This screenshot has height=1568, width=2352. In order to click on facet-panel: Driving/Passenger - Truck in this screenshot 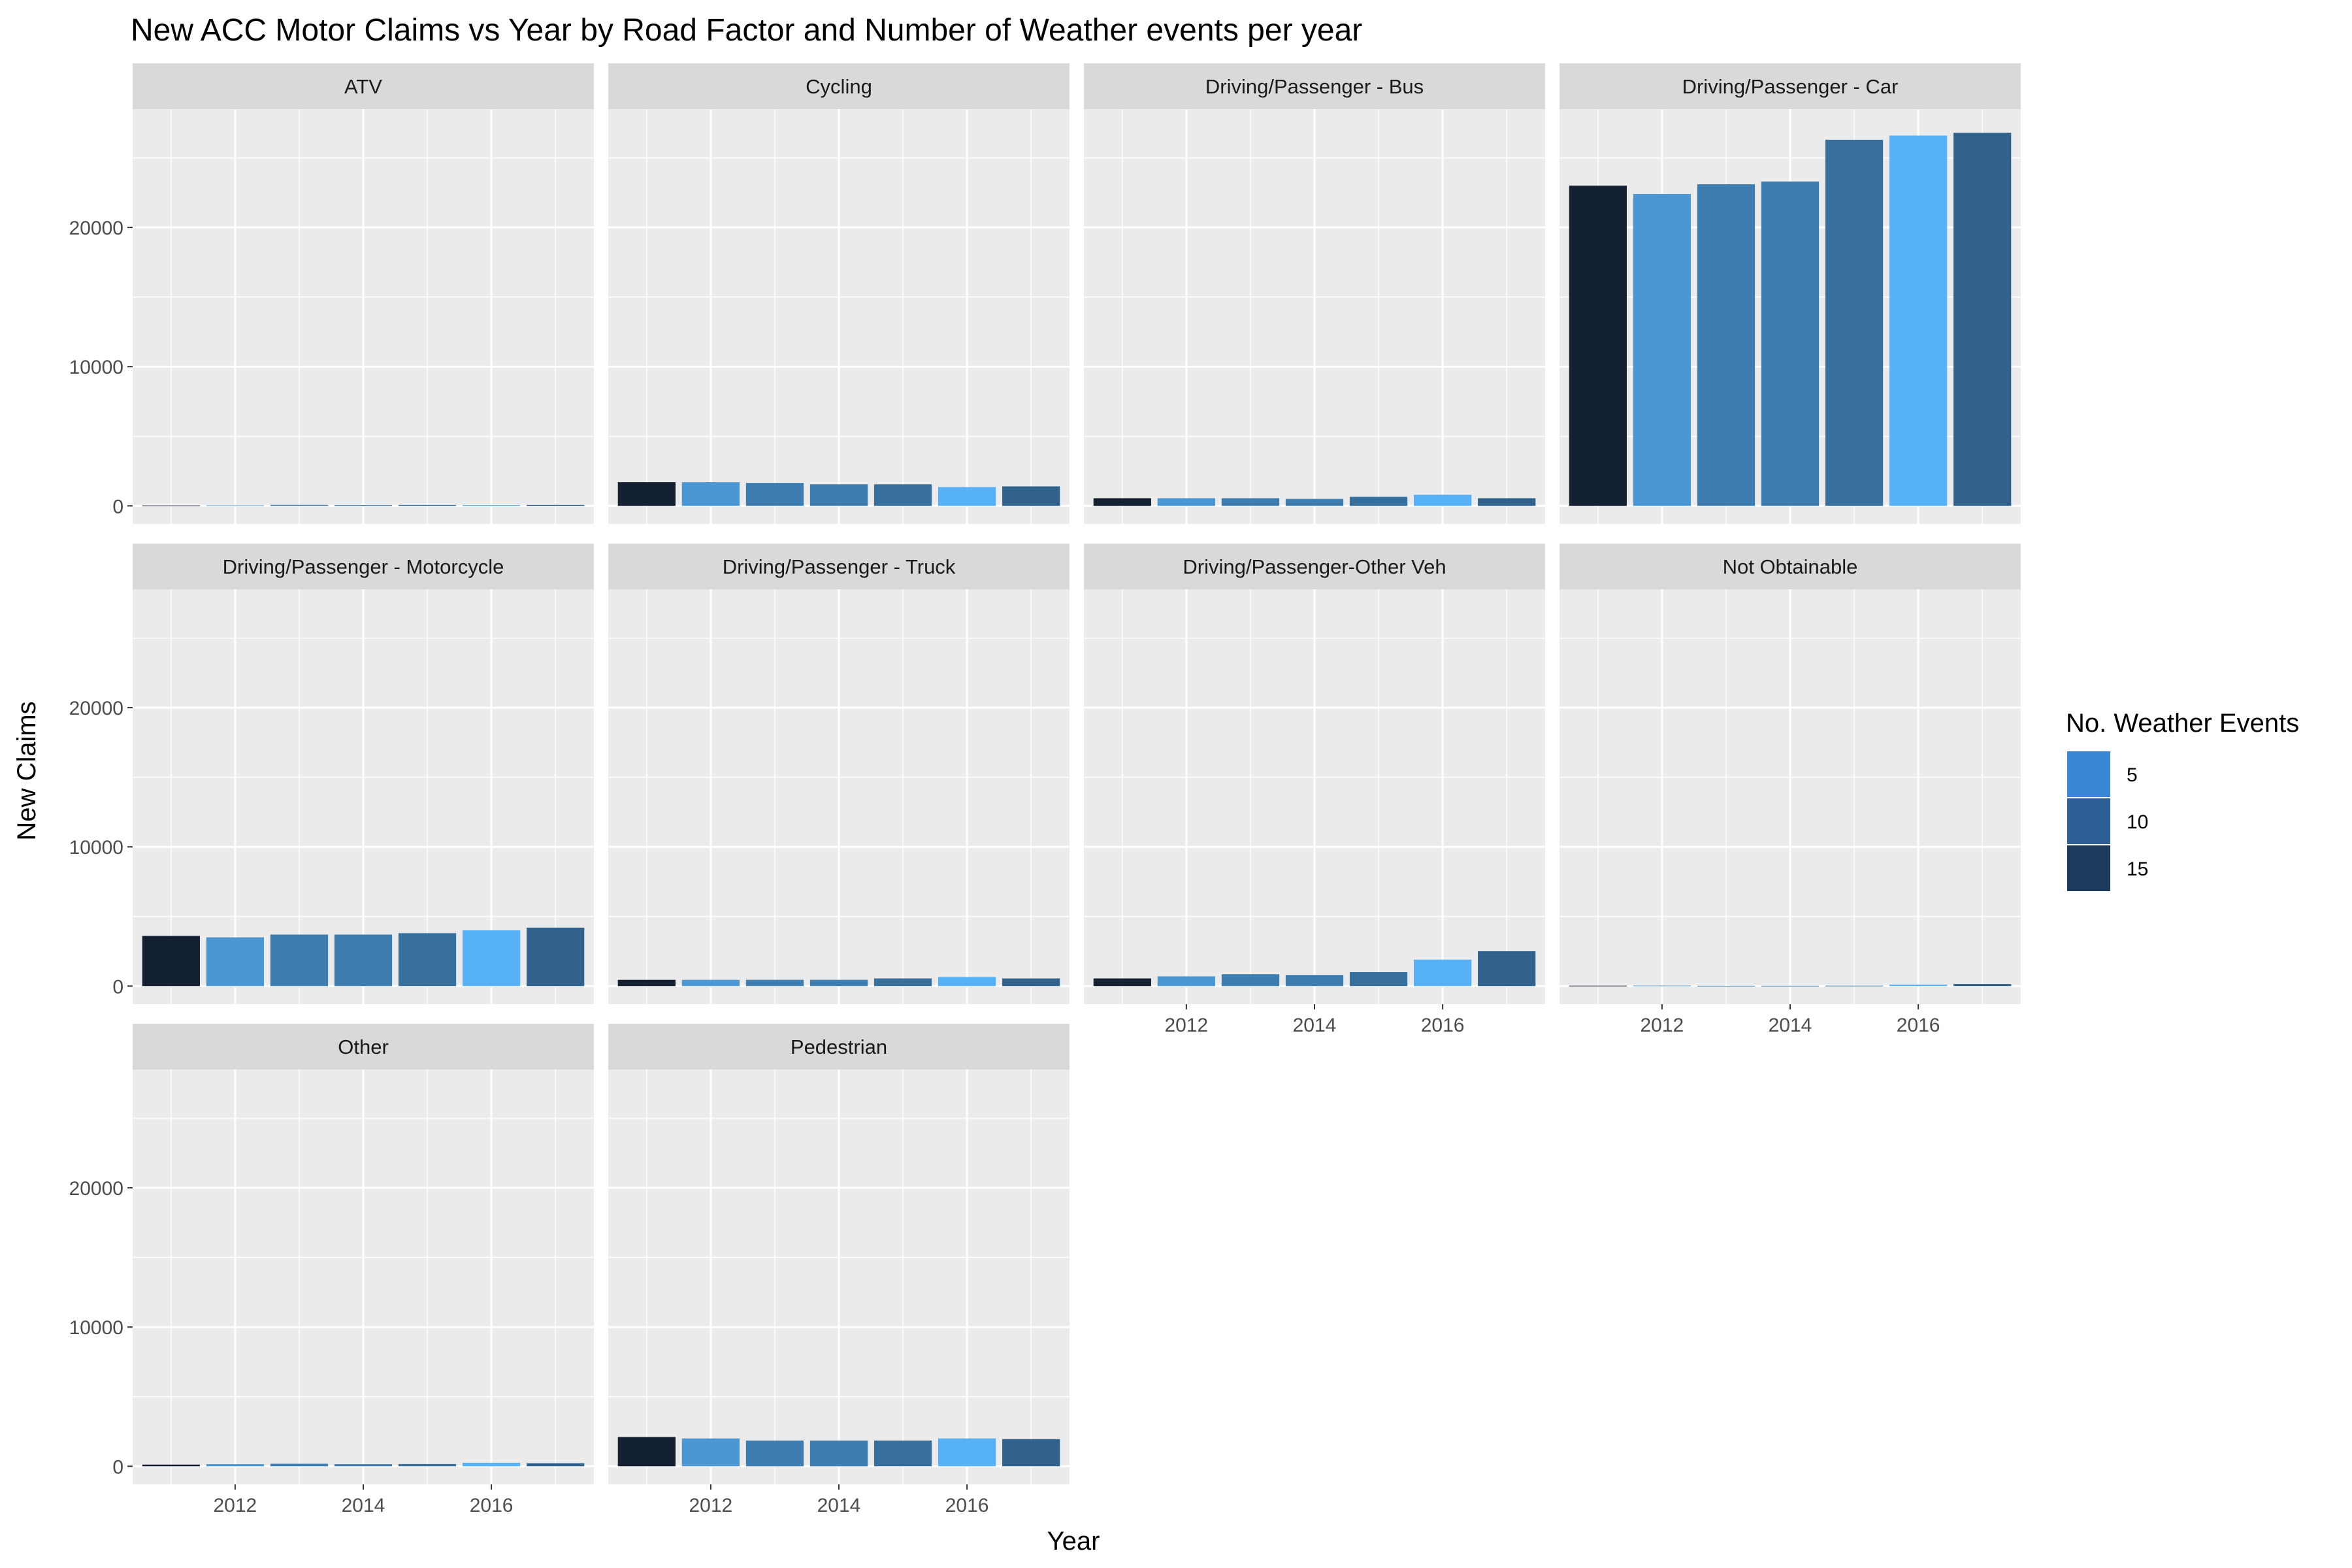, I will do `click(839, 774)`.